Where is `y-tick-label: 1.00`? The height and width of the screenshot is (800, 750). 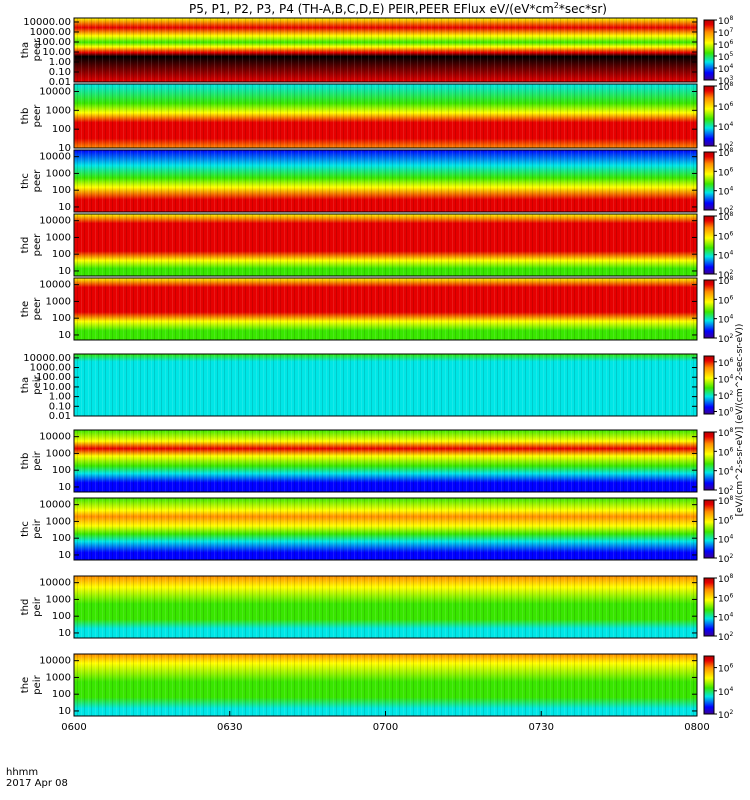 y-tick-label: 1.00 is located at coordinates (60, 62).